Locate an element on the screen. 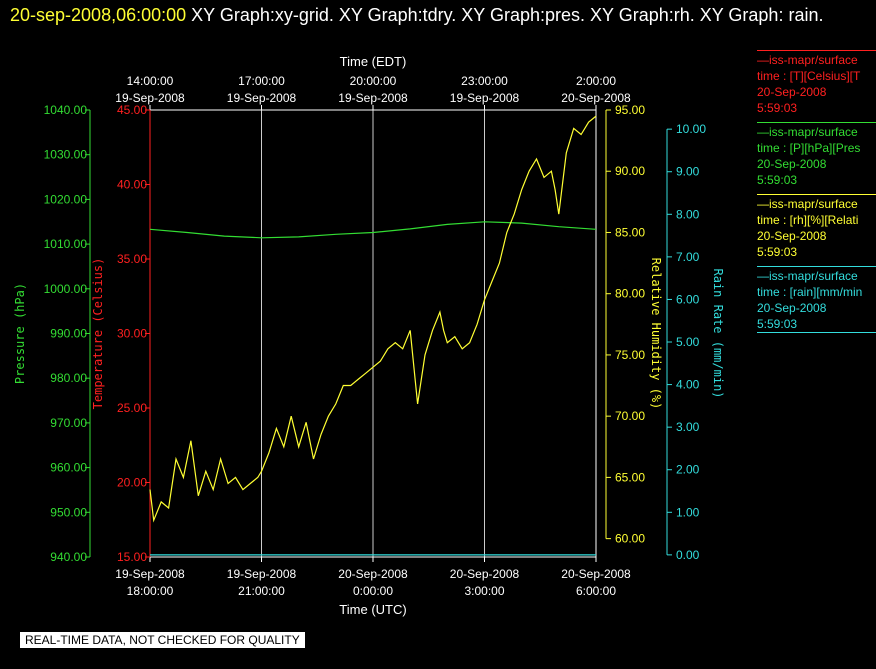  rain-axis-label: Rain Rate (mm/min) is located at coordinates (718, 333).